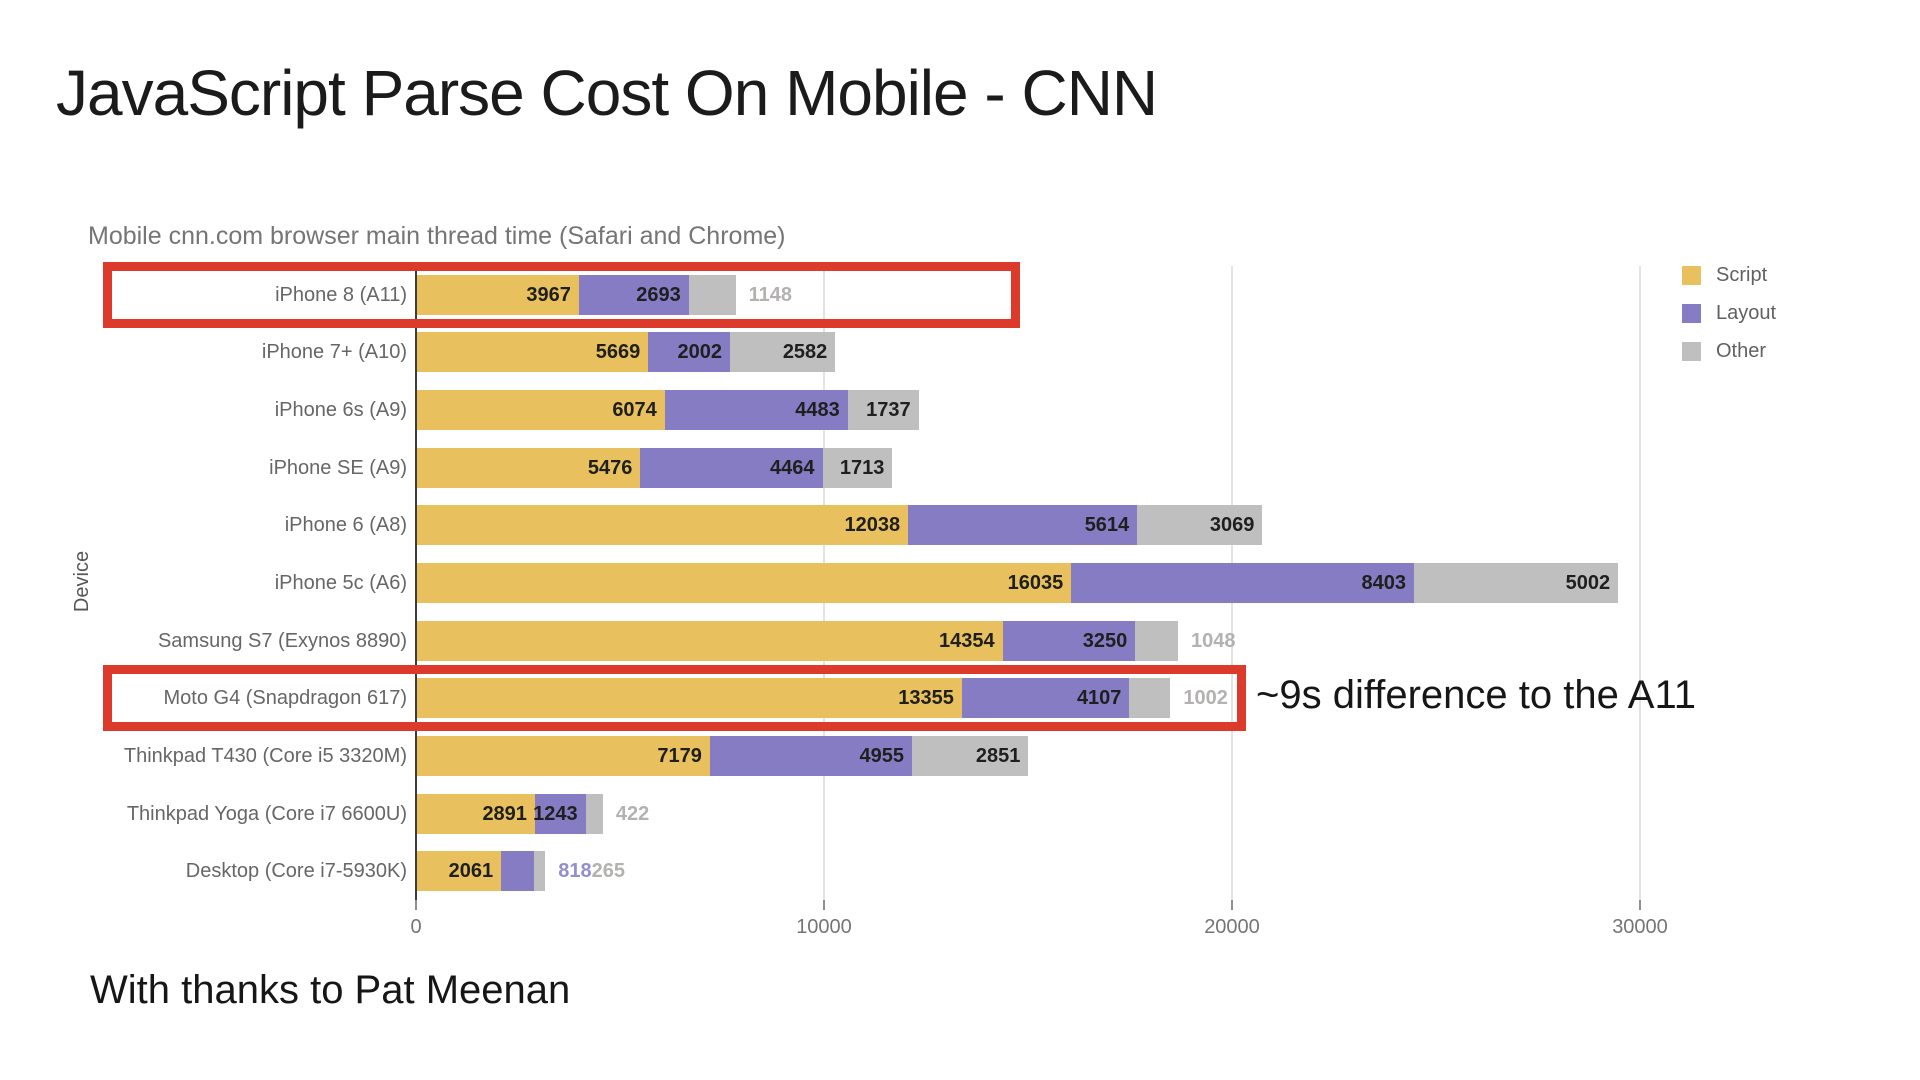  What do you see at coordinates (563, 755) in the screenshot?
I see `bar-segment-script: 7179` at bounding box center [563, 755].